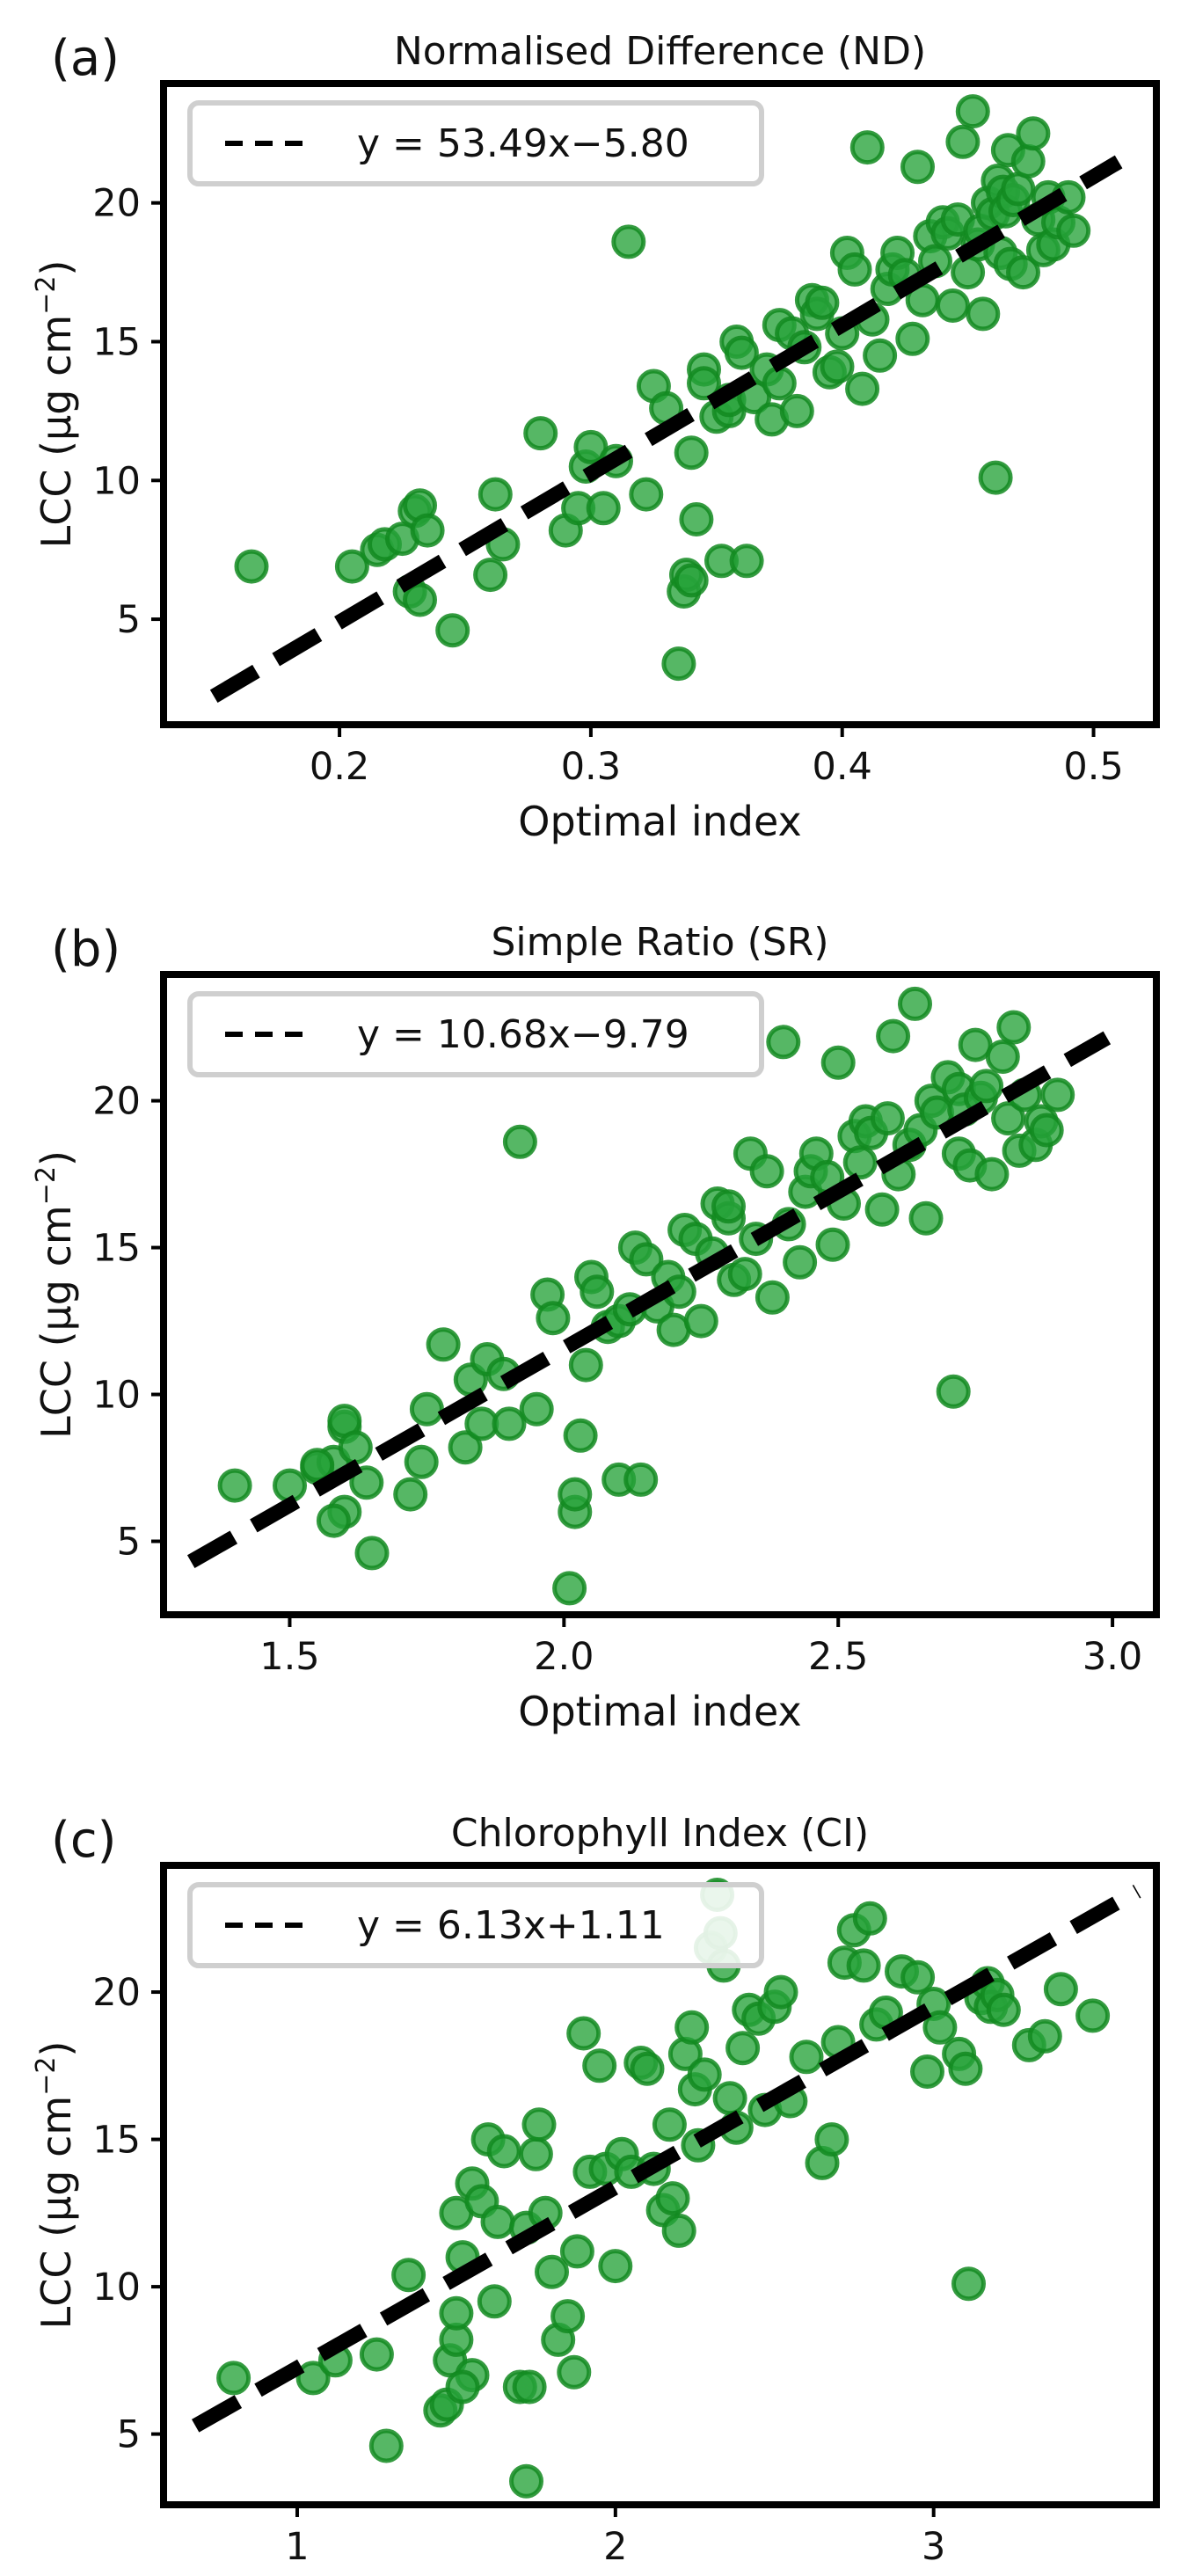  Describe the element at coordinates (564, 1657) in the screenshot. I see `x-tick-label: 2.0` at that location.